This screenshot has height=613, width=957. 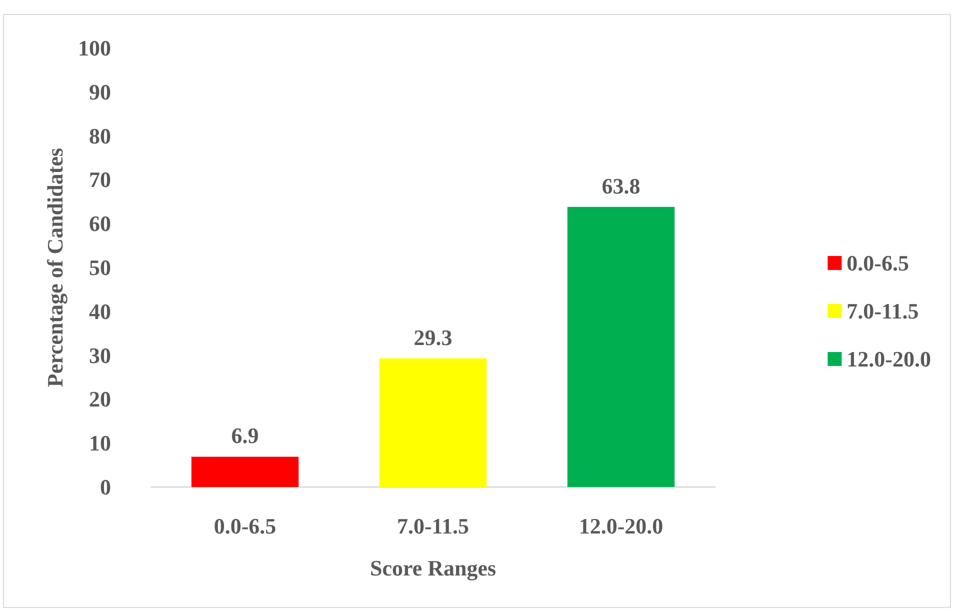 I want to click on y-tick-label: 40, so click(x=100, y=311).